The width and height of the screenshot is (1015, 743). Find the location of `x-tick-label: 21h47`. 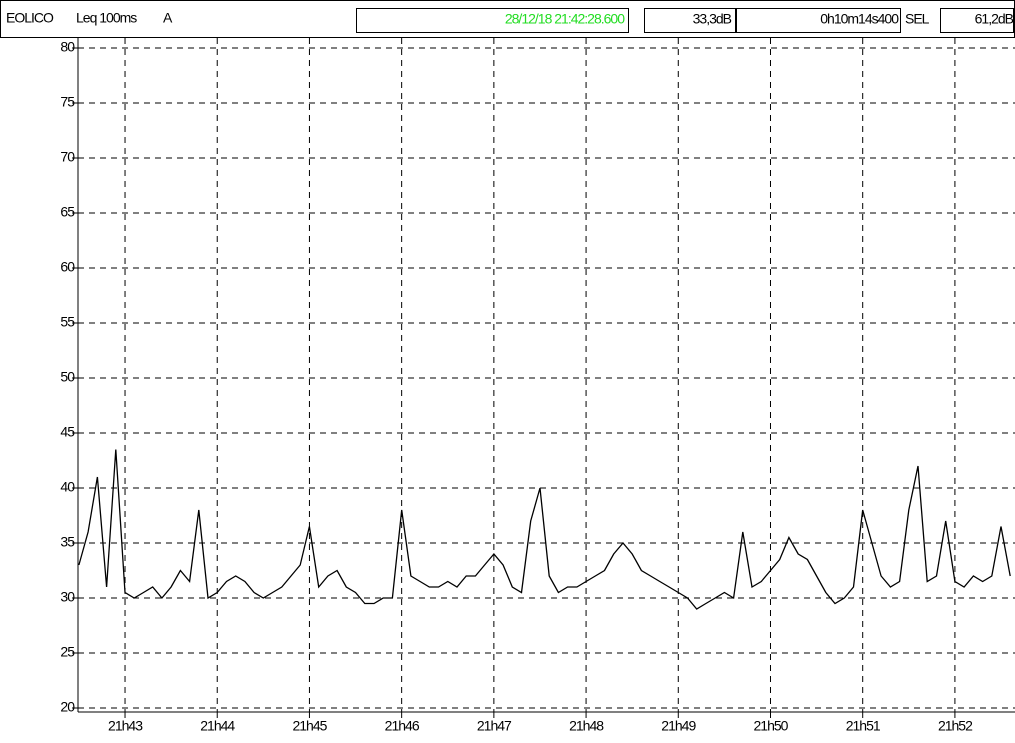

x-tick-label: 21h47 is located at coordinates (494, 726).